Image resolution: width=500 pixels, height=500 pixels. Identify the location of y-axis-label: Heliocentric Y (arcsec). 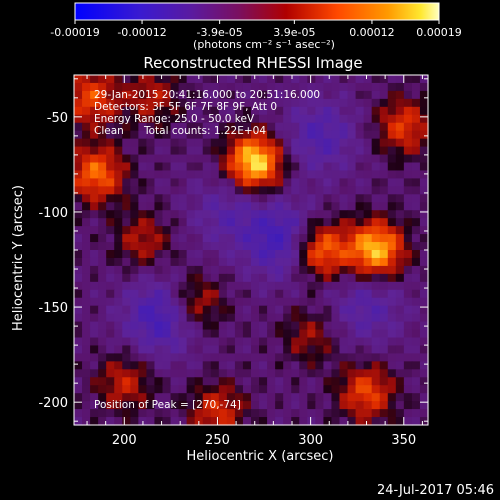
(18, 258).